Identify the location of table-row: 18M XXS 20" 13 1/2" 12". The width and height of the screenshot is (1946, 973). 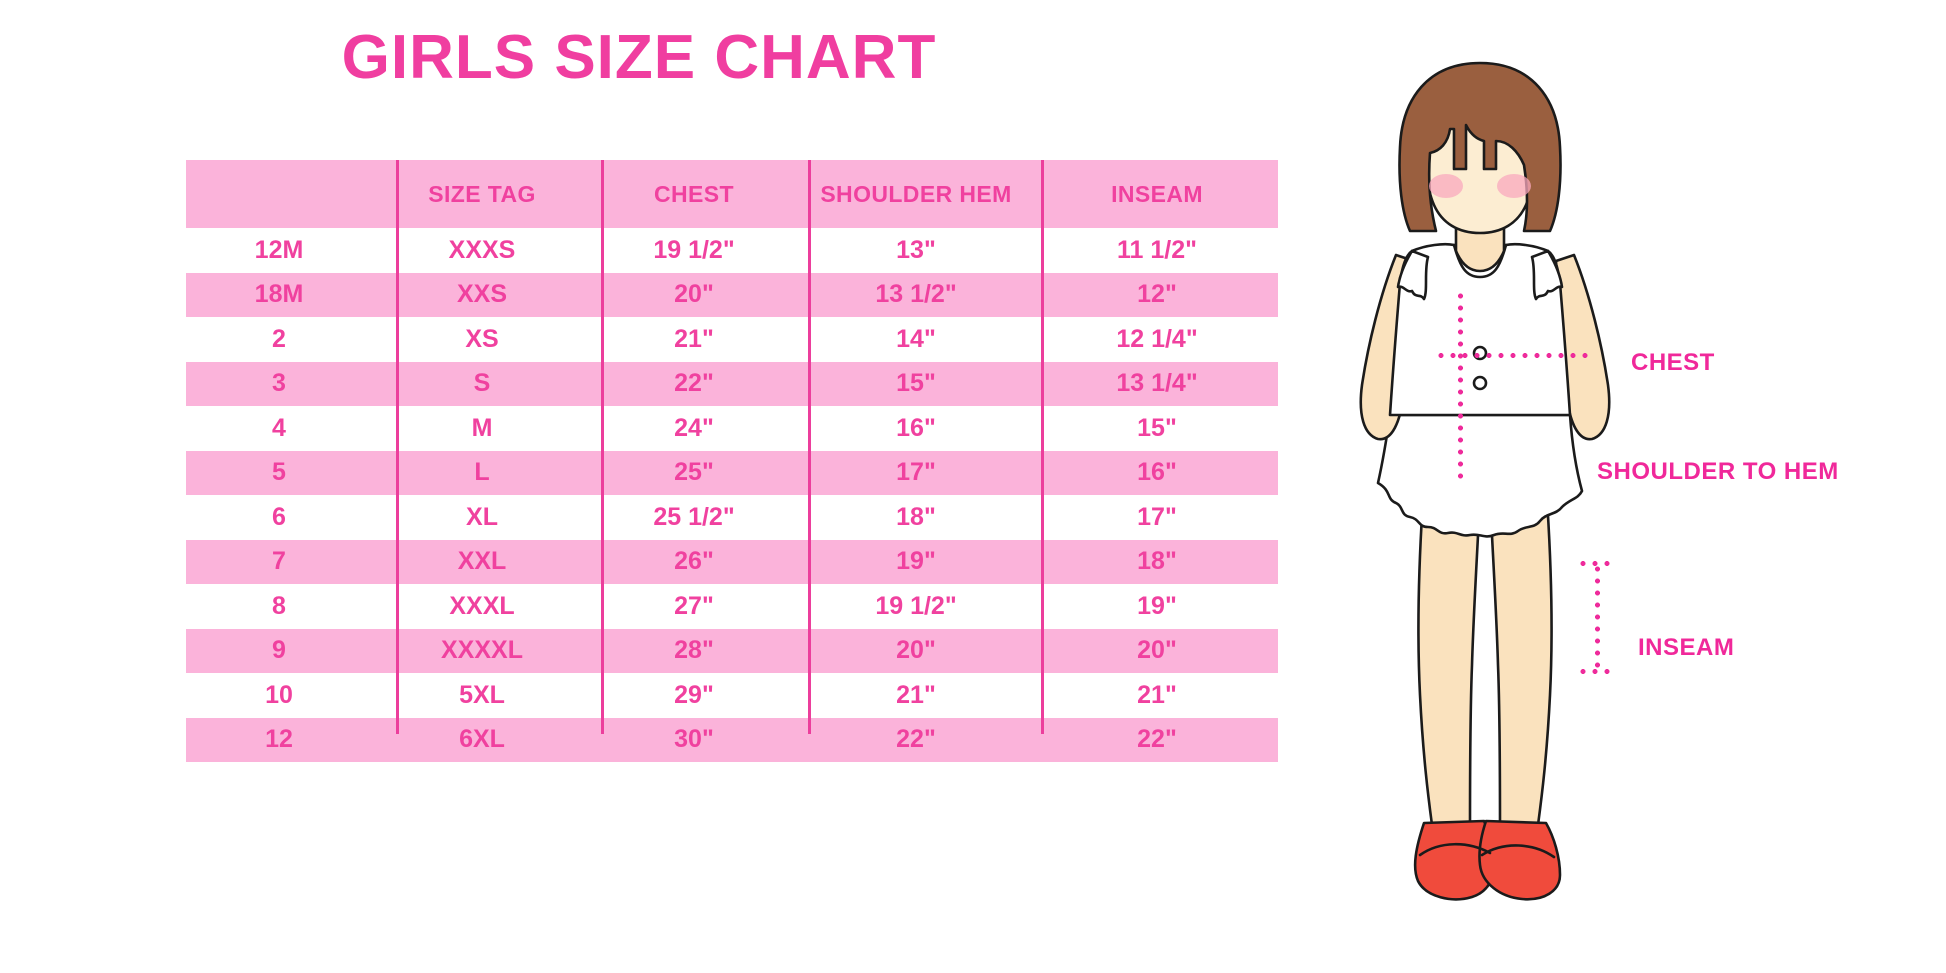
(732, 294).